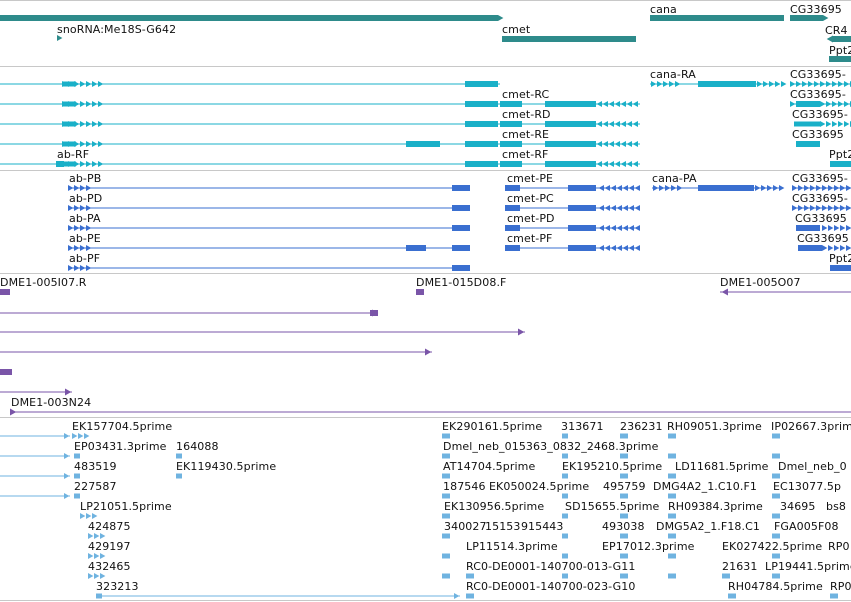 This screenshot has width=851, height=602. Describe the element at coordinates (465, 526) in the screenshot. I see `est-label: 340027` at that location.